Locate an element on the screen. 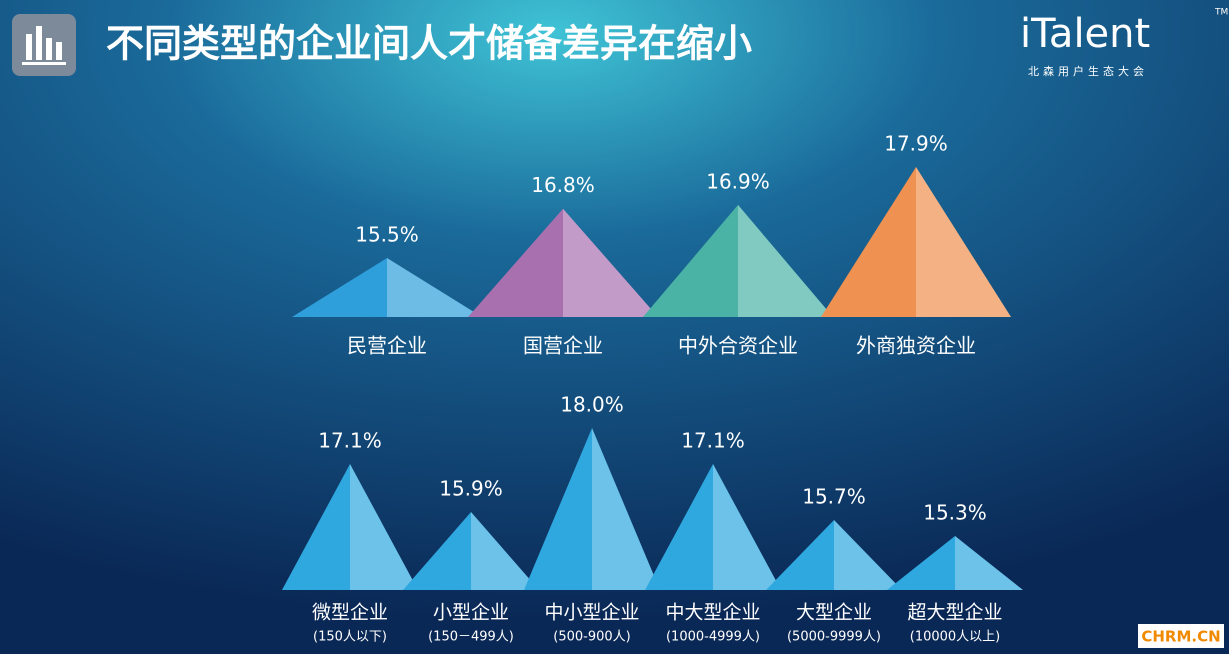 The image size is (1229, 658). category-label: 中外合资企业 is located at coordinates (738, 346).